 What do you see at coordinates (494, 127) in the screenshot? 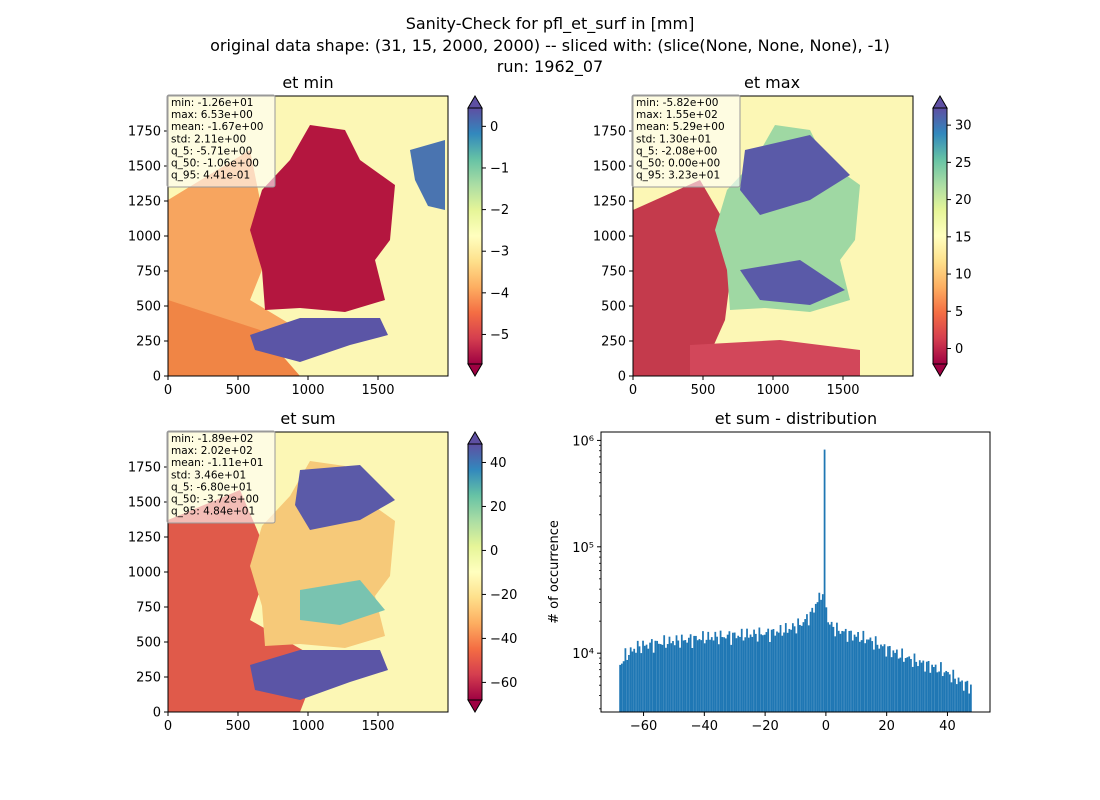
I see `colorbar-tick-label: 0` at bounding box center [494, 127].